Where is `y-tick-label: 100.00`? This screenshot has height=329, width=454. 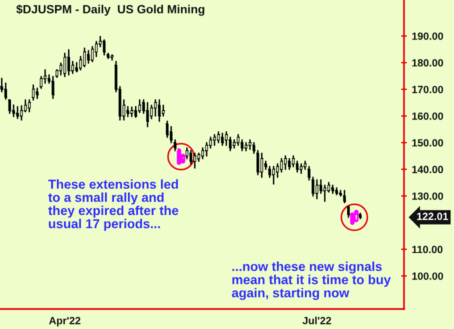
y-tick-label: 100.00 is located at coordinates (428, 276).